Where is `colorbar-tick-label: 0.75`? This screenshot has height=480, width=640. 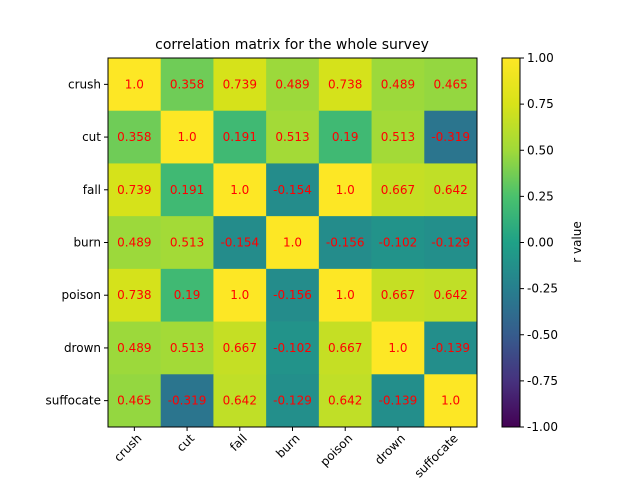
colorbar-tick-label: 0.75 is located at coordinates (540, 104).